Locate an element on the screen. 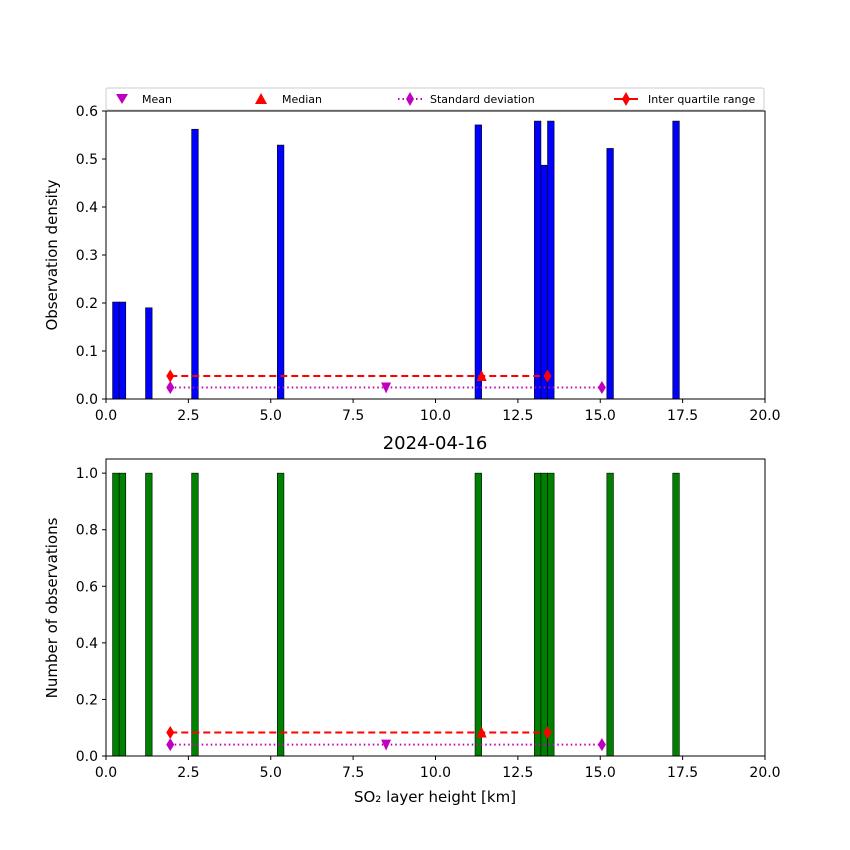  legend-iqr-label: Inter quartile range is located at coordinates (701, 99).